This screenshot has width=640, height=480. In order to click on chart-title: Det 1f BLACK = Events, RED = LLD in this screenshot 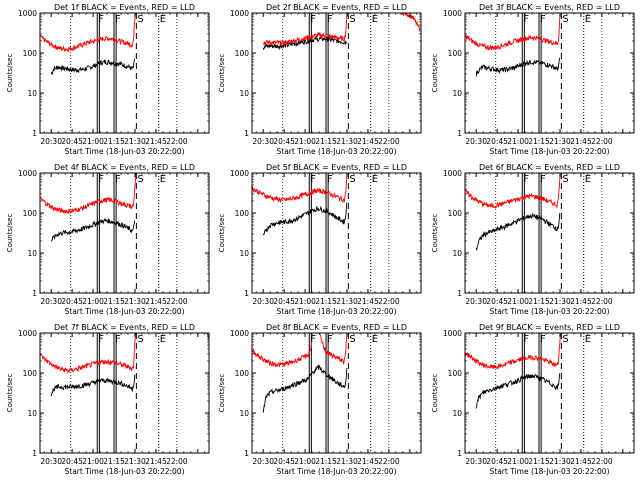, I will do `click(124, 7)`.